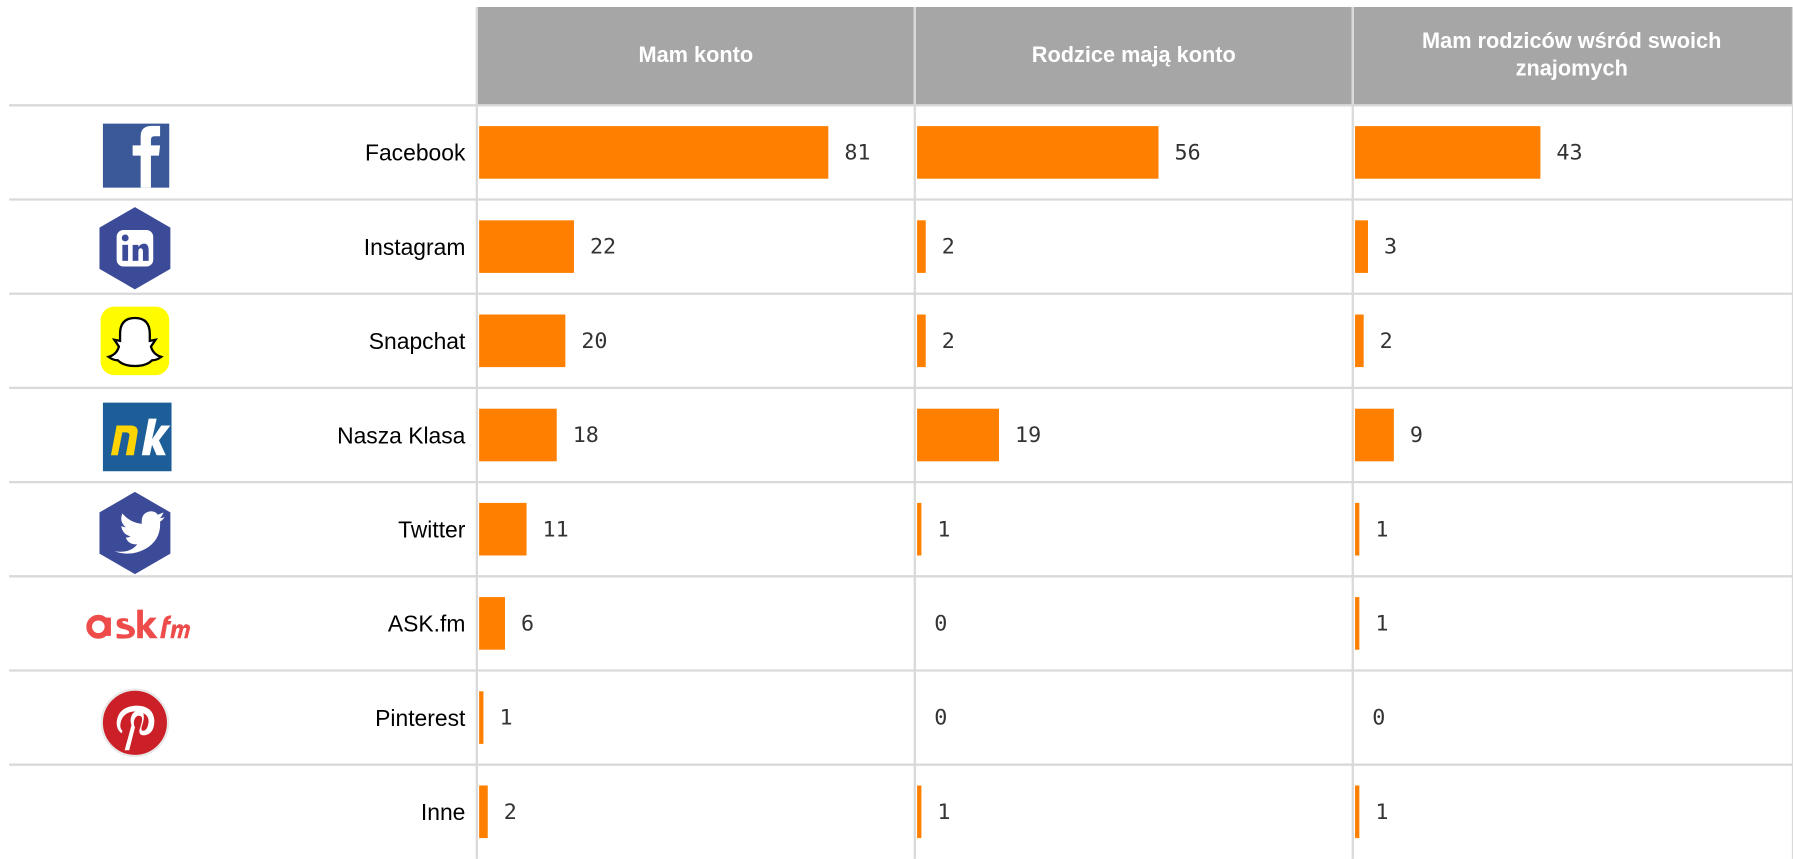 The width and height of the screenshot is (1793, 859). I want to click on icon-nk-n, so click(124, 440).